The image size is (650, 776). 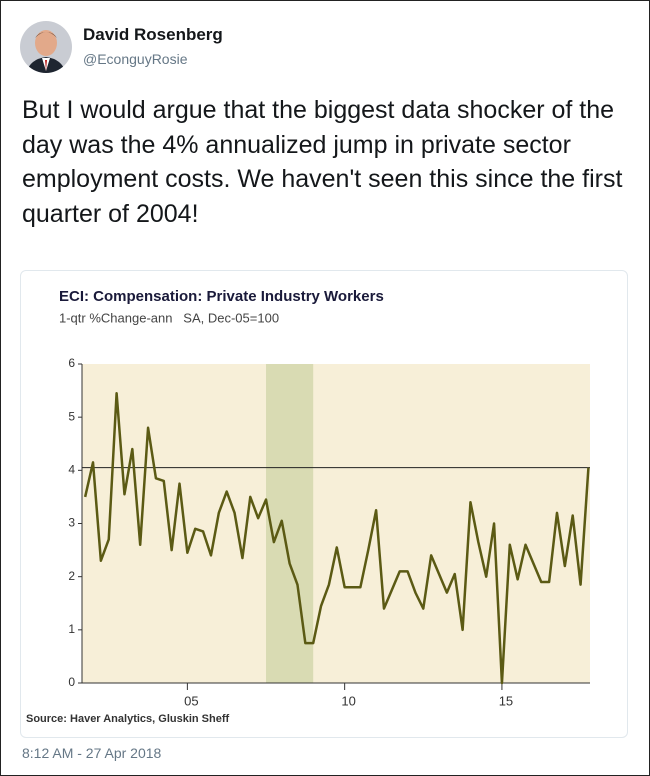 I want to click on user-name: David Rosenberg, so click(x=153, y=34).